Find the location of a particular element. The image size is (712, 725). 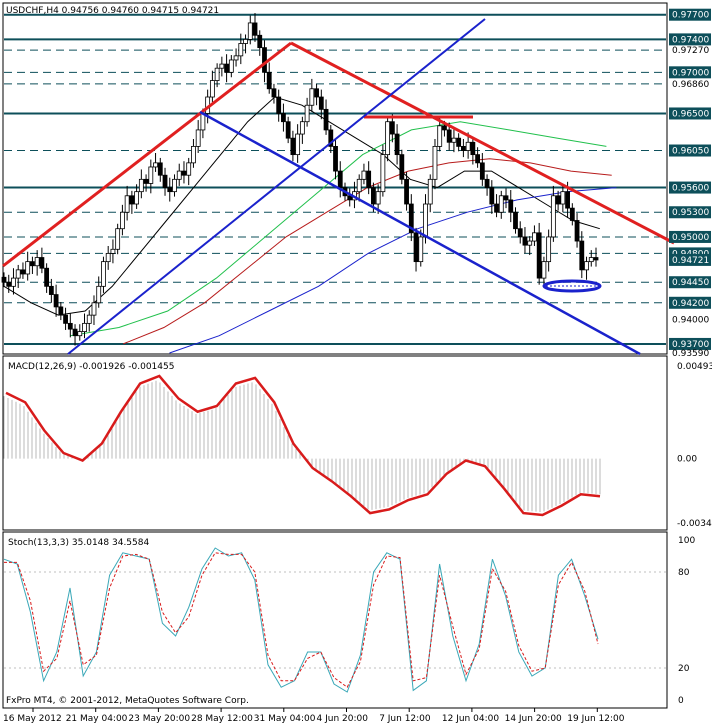

time-label: 14 Jun 20:00 is located at coordinates (533, 719).